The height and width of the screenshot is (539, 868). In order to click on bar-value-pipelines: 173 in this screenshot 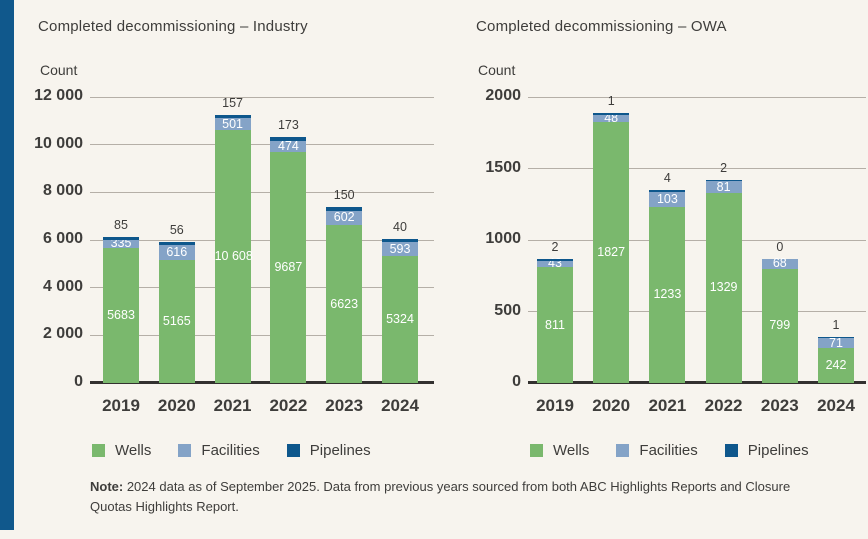, I will do `click(288, 124)`.